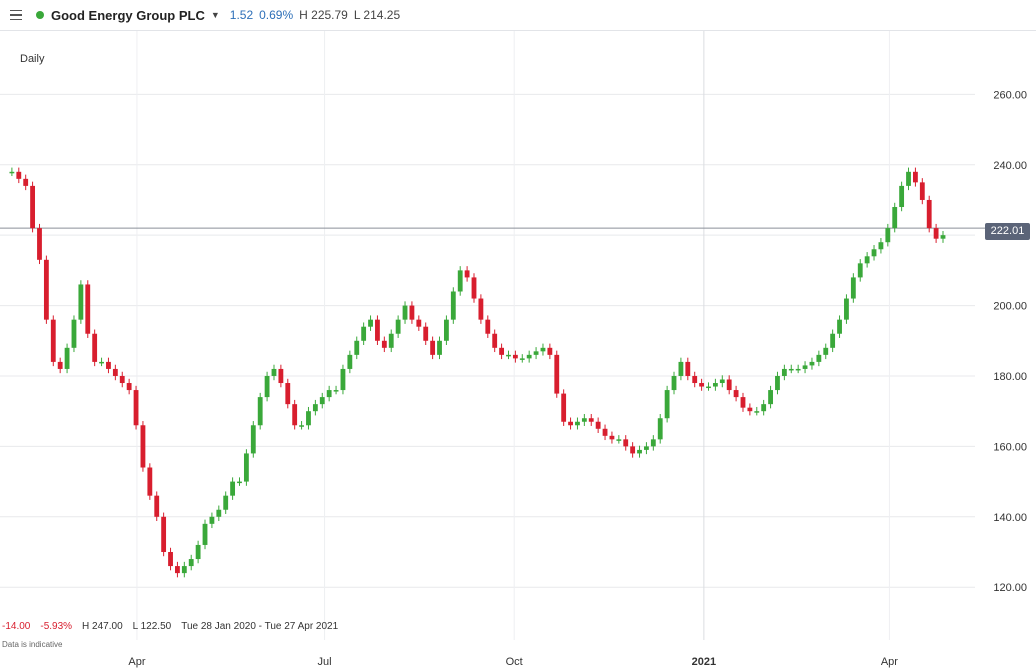 Image resolution: width=1036 pixels, height=671 pixels. What do you see at coordinates (102, 626) in the screenshot?
I see `range-high: H 247.00` at bounding box center [102, 626].